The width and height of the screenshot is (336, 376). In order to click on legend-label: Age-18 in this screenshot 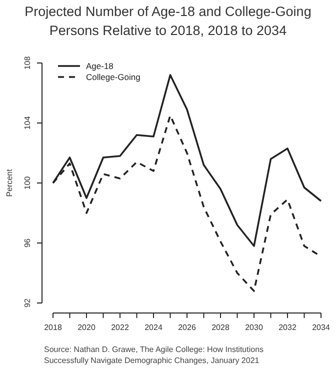, I will do `click(100, 66)`.